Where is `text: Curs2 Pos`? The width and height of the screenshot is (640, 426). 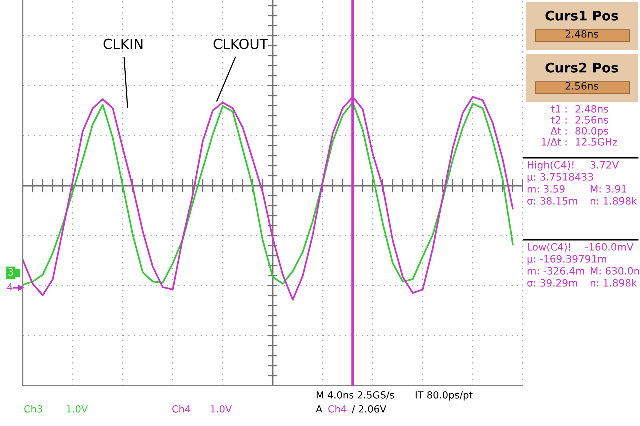
text: Curs2 Pos is located at coordinates (582, 67).